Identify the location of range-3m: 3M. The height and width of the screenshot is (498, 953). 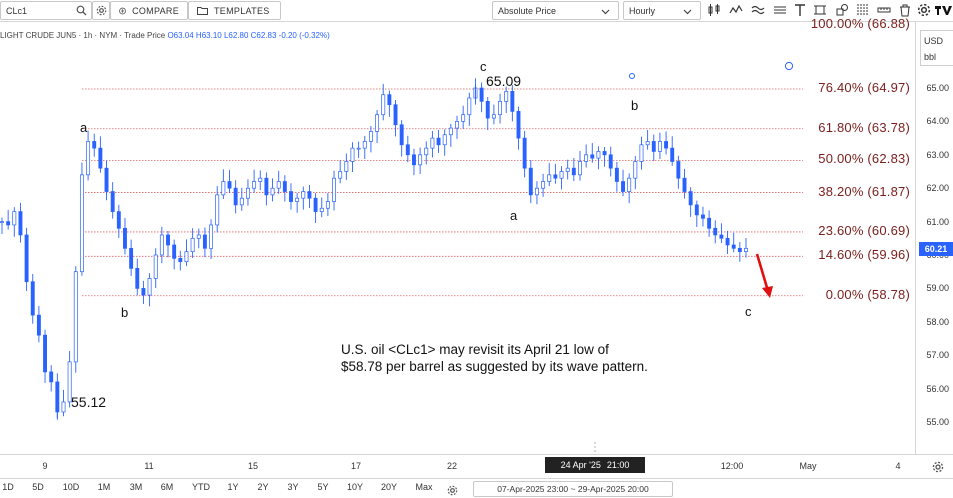
(136, 487).